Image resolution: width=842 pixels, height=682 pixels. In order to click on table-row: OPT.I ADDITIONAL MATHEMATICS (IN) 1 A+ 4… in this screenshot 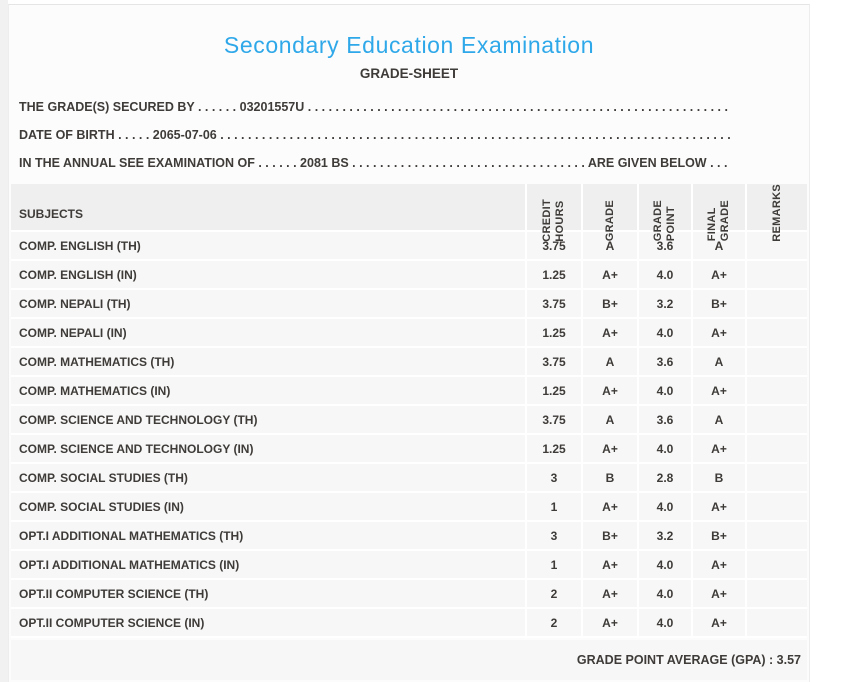, I will do `click(409, 565)`.